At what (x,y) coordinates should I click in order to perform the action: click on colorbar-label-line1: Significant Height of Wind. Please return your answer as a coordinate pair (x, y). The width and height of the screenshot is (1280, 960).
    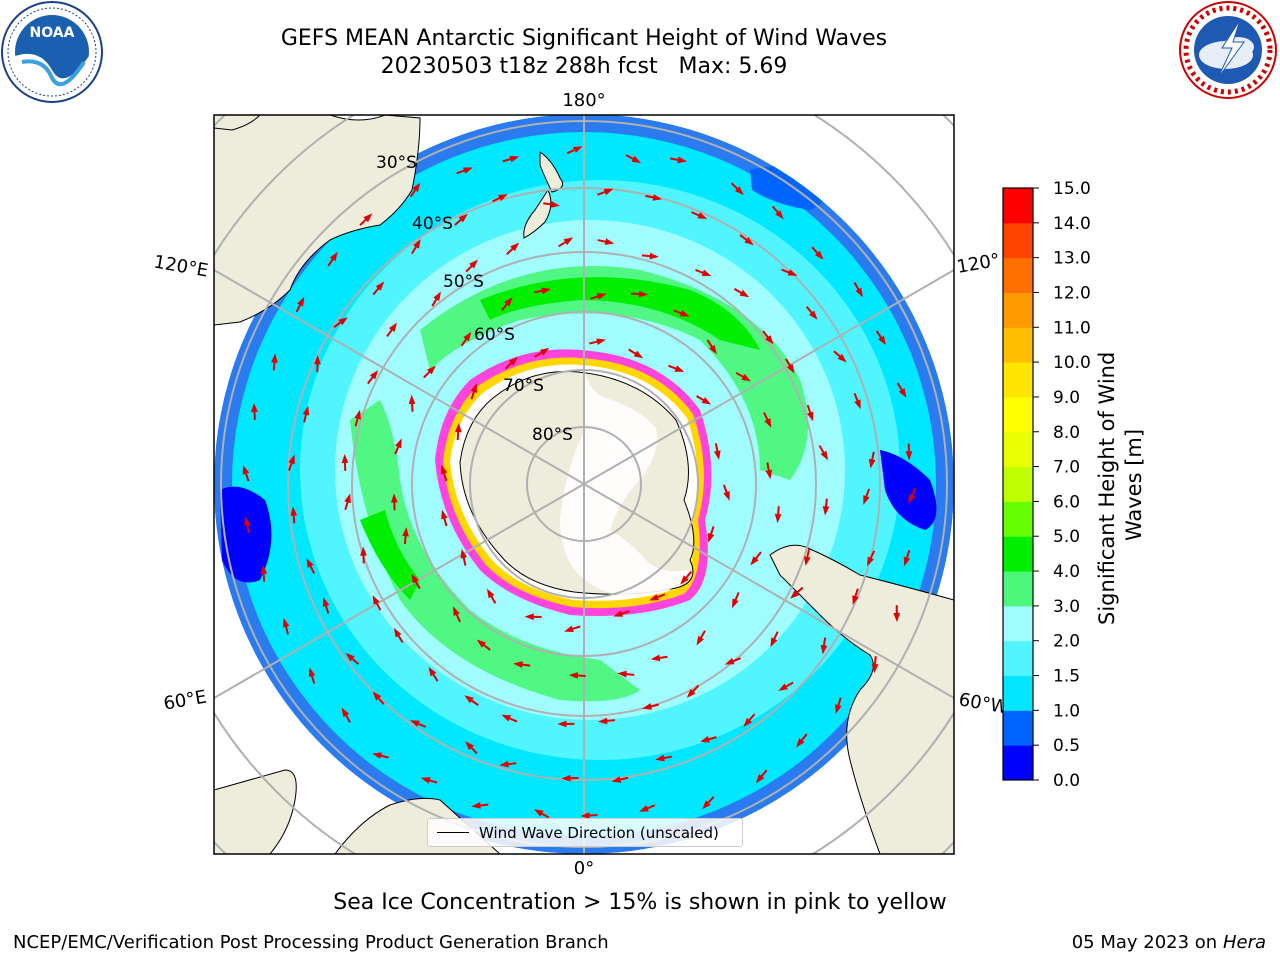
    Looking at the image, I should click on (1107, 488).